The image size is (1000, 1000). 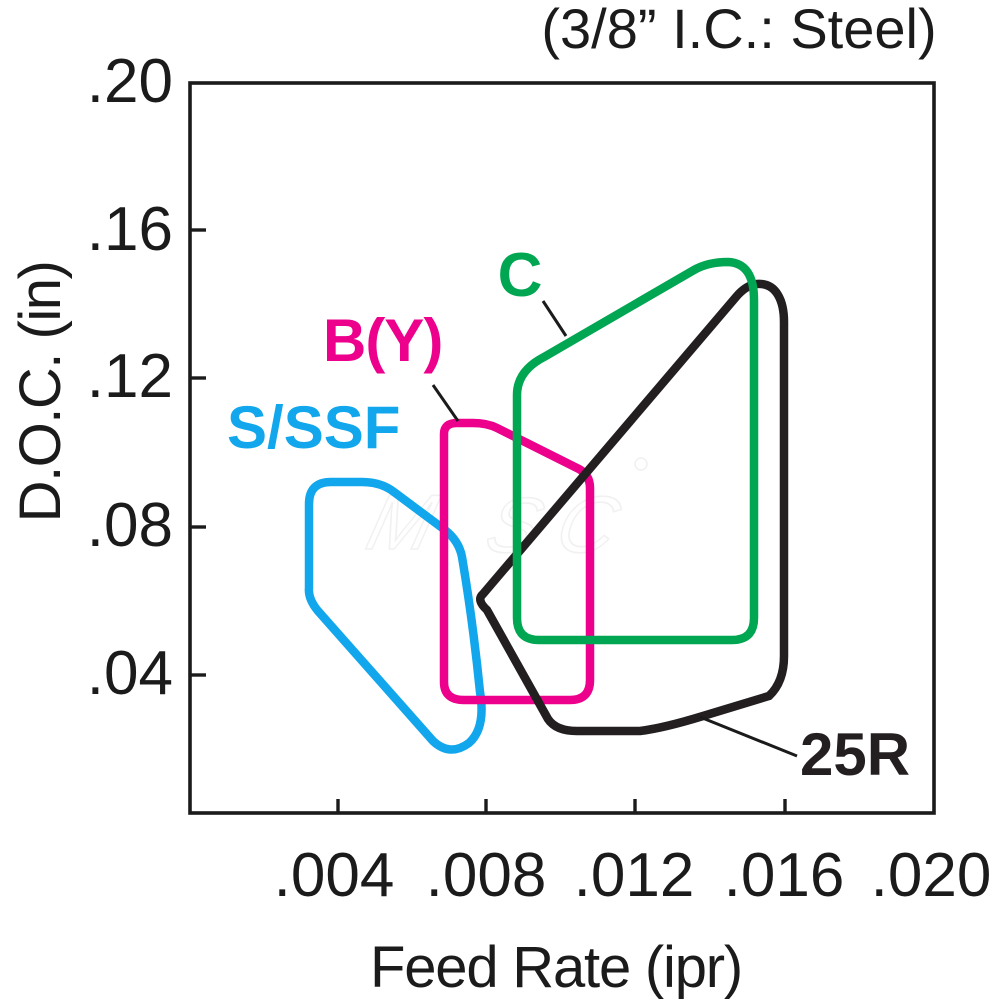 I want to click on svg-text: S/SSF, so click(x=313, y=427).